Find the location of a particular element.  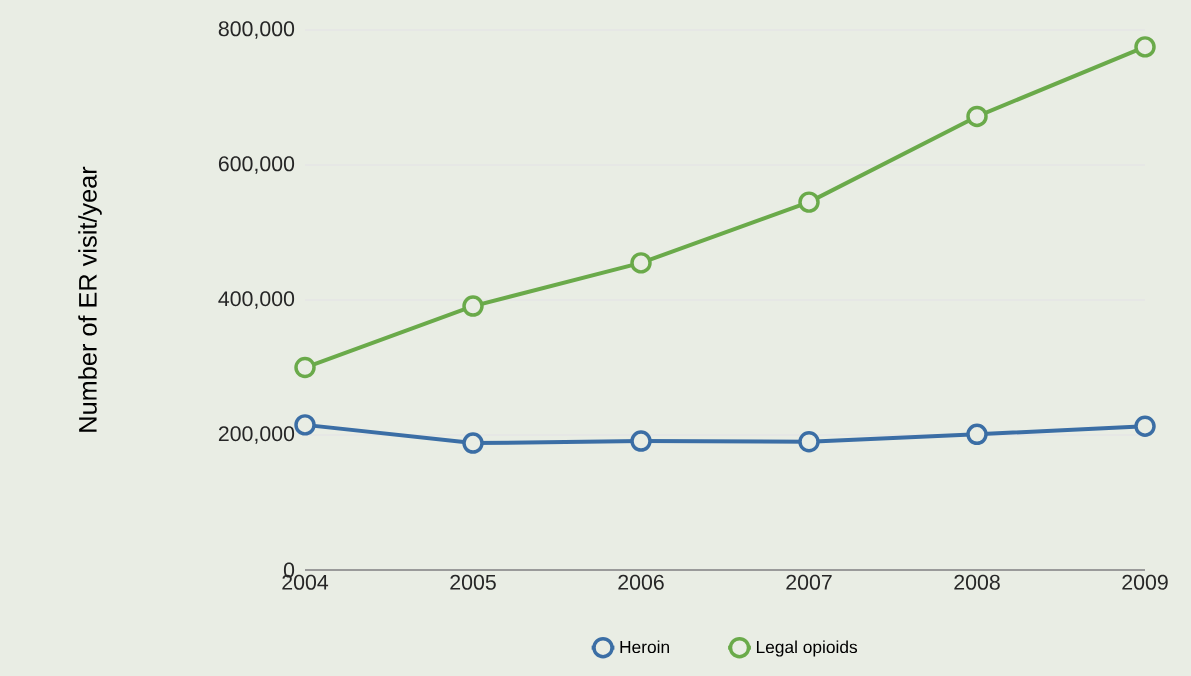

x-tick-label: 2009 is located at coordinates (1145, 582).